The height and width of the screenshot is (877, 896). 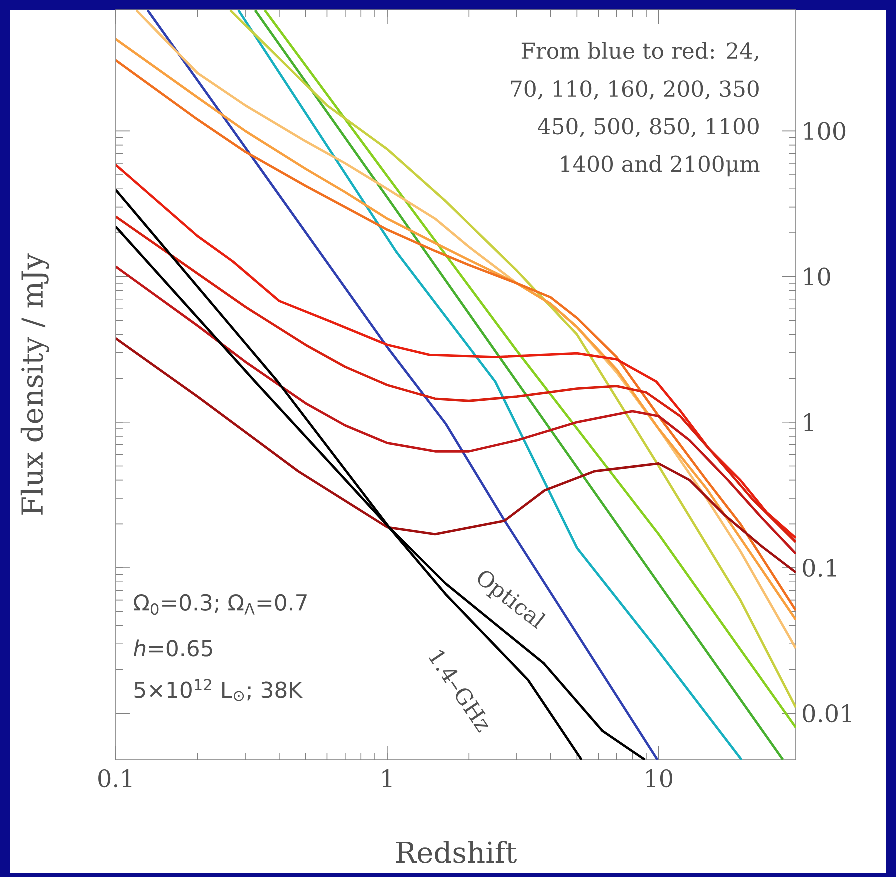 What do you see at coordinates (387, 779) in the screenshot?
I see `x-tick-label: 1` at bounding box center [387, 779].